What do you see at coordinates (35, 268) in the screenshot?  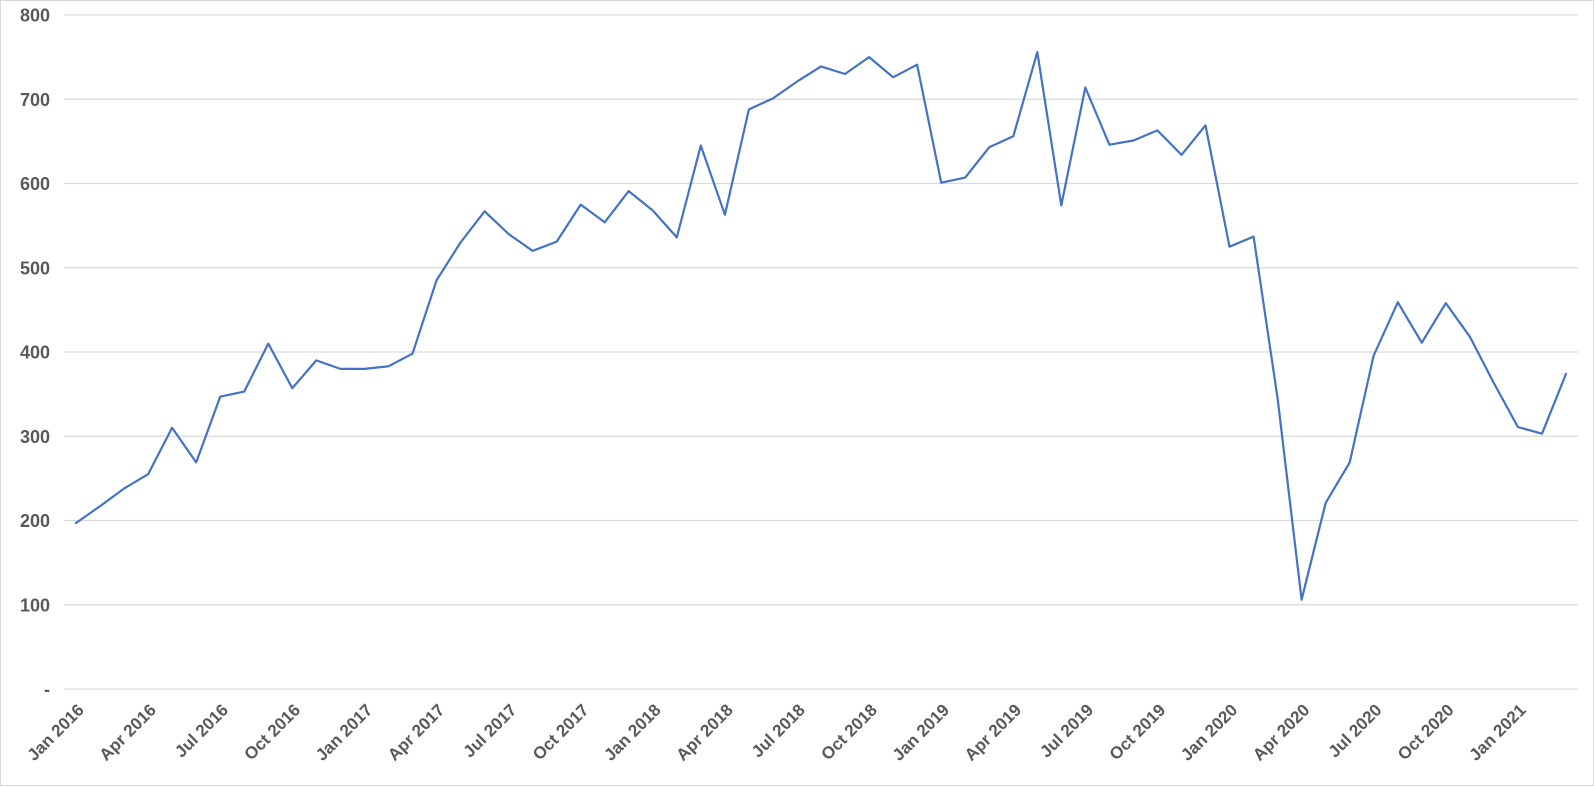 I see `y-axis-tick-label: 500` at bounding box center [35, 268].